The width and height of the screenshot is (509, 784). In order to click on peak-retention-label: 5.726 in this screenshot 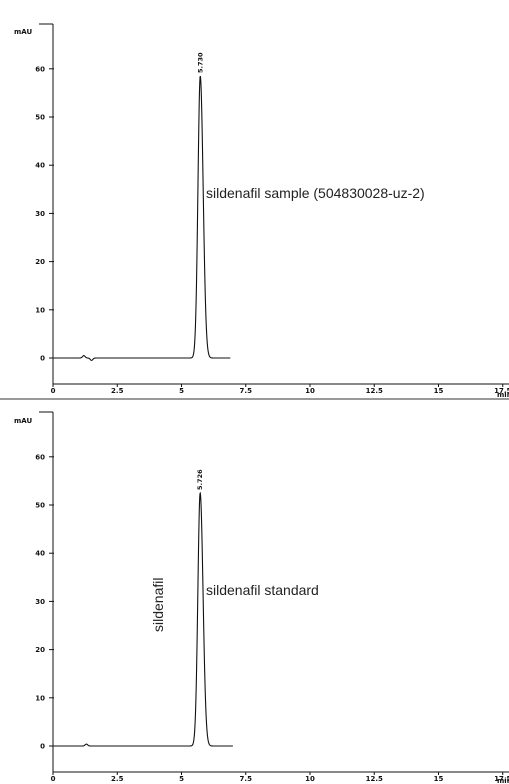, I will do `click(200, 479)`.